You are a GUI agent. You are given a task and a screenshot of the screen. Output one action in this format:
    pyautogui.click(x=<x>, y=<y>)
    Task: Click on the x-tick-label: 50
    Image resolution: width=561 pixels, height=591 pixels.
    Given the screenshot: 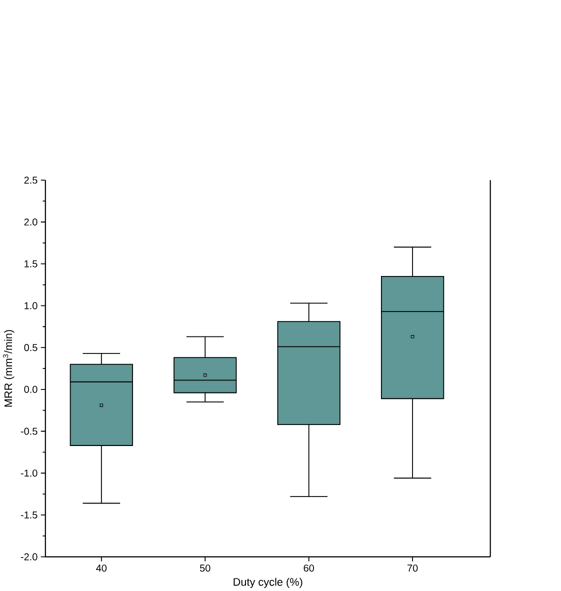 What is the action you would take?
    pyautogui.click(x=205, y=568)
    